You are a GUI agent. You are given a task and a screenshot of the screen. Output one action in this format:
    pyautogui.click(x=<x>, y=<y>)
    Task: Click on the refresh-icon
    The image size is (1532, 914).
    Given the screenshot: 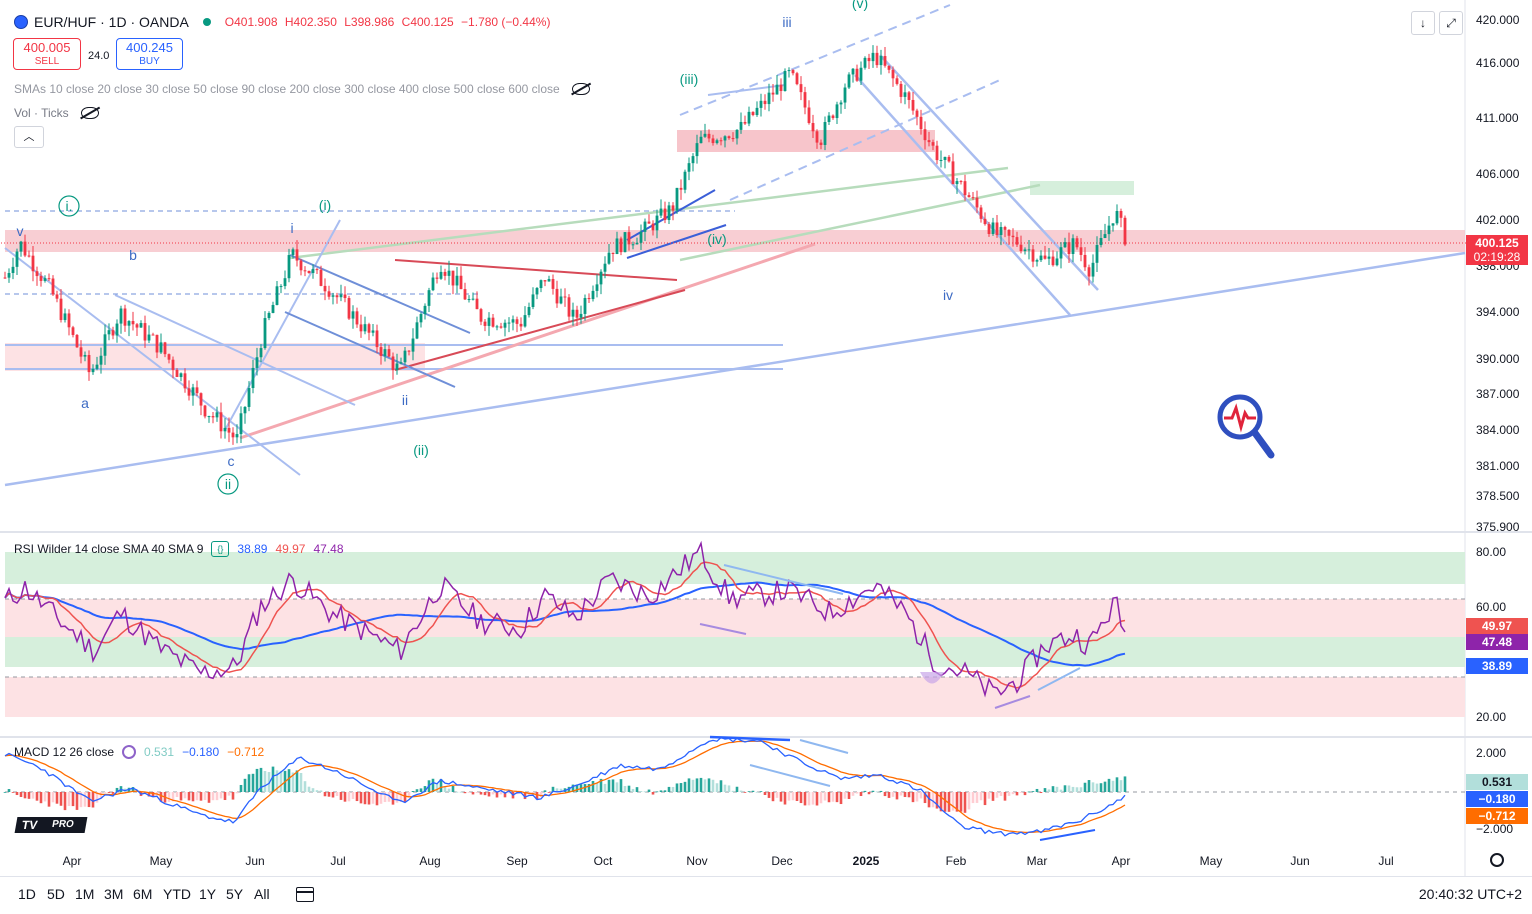 What is the action you would take?
    pyautogui.click(x=129, y=752)
    